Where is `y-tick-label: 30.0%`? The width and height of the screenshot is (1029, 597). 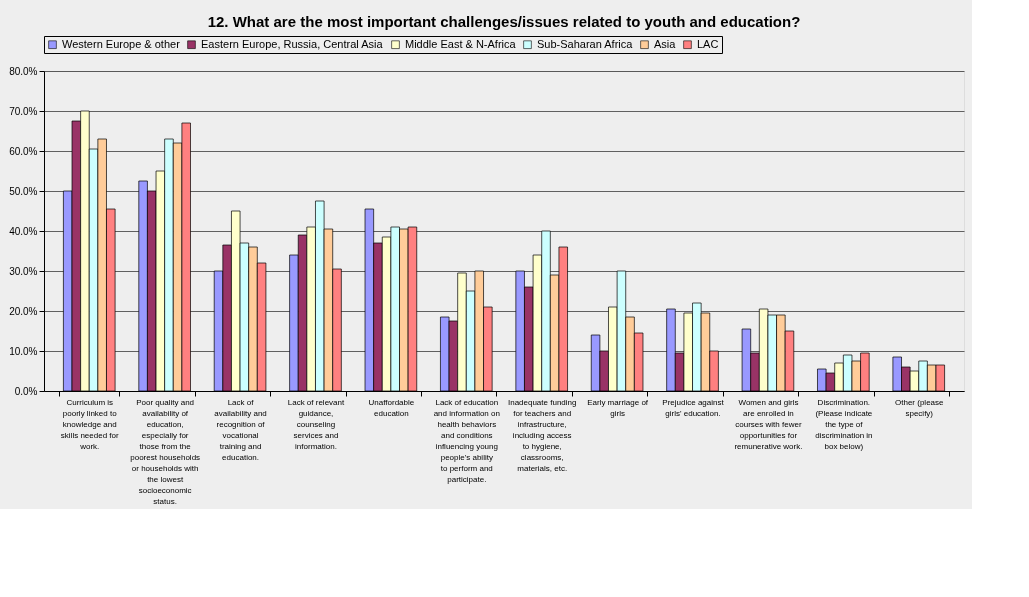
y-tick-label: 30.0% is located at coordinates (23, 271).